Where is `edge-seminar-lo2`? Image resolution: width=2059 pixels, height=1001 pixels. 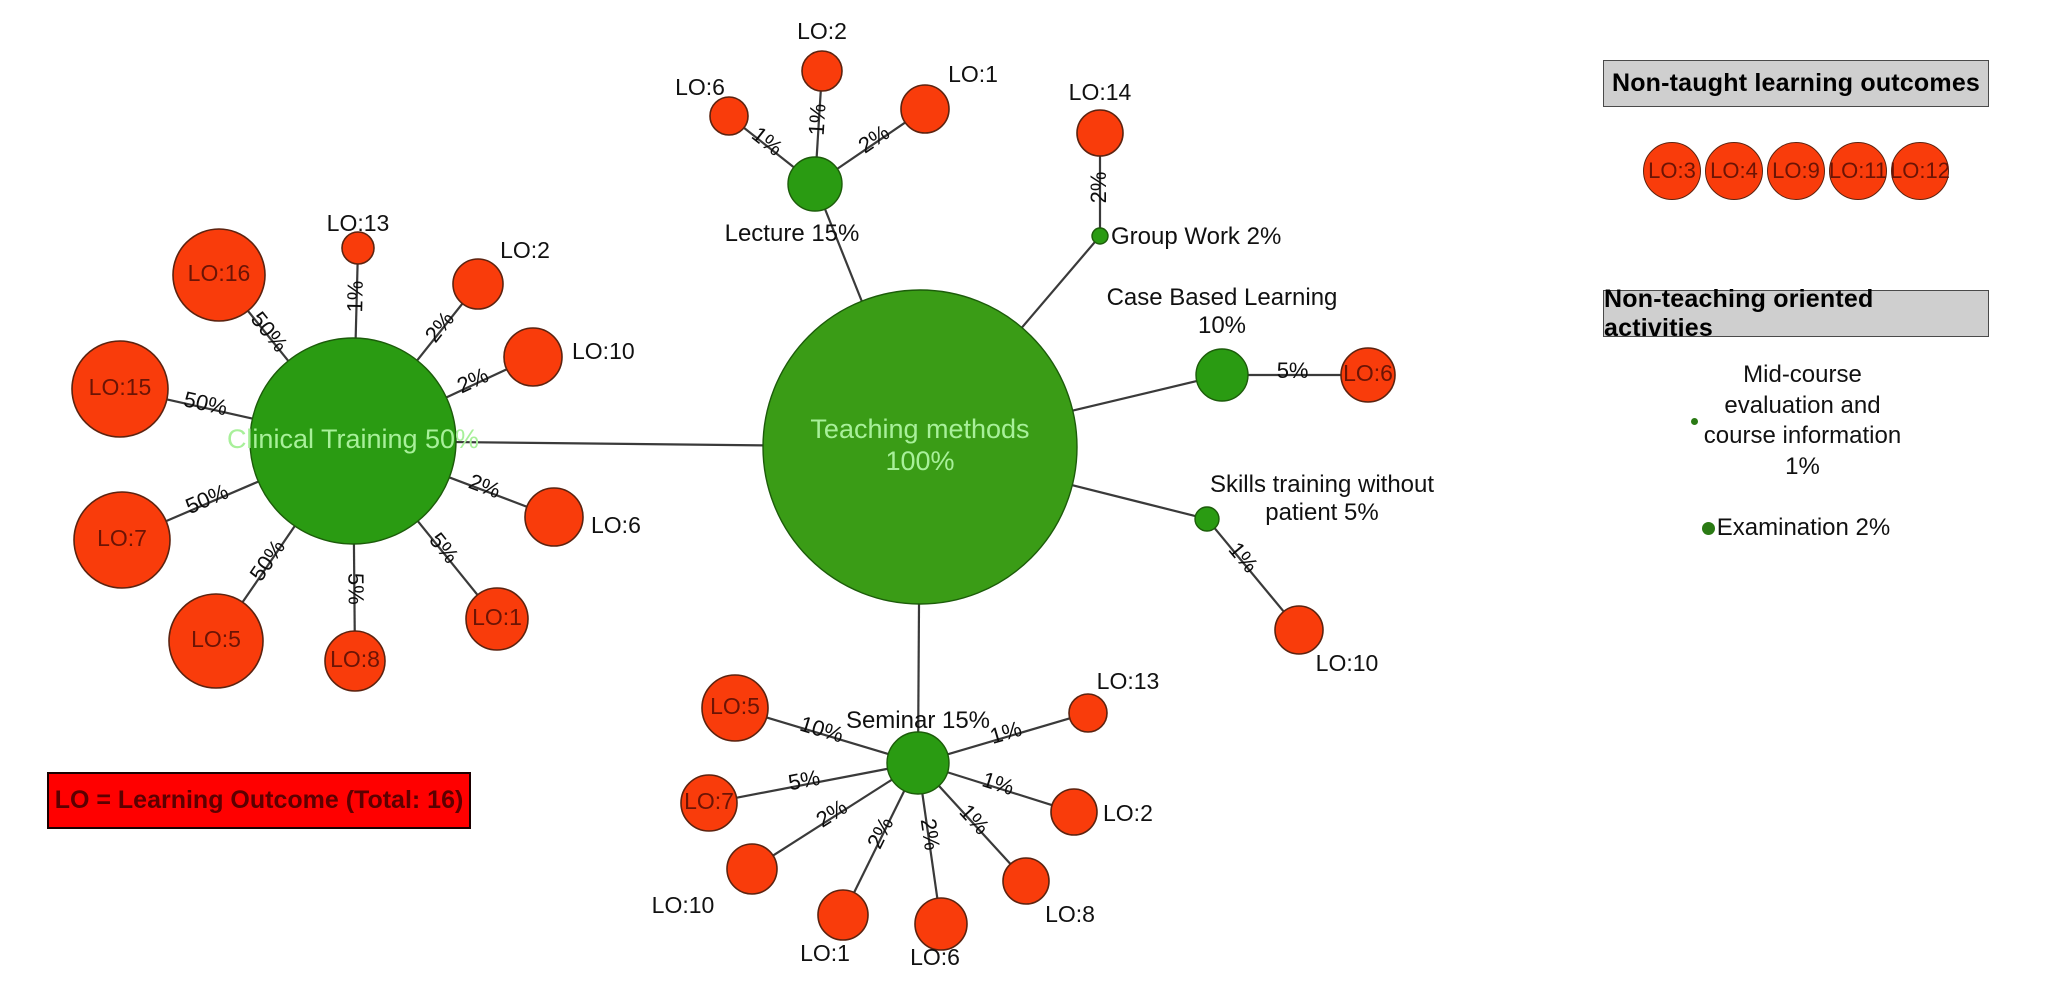
edge-seminar-lo2 is located at coordinates (1000, 788).